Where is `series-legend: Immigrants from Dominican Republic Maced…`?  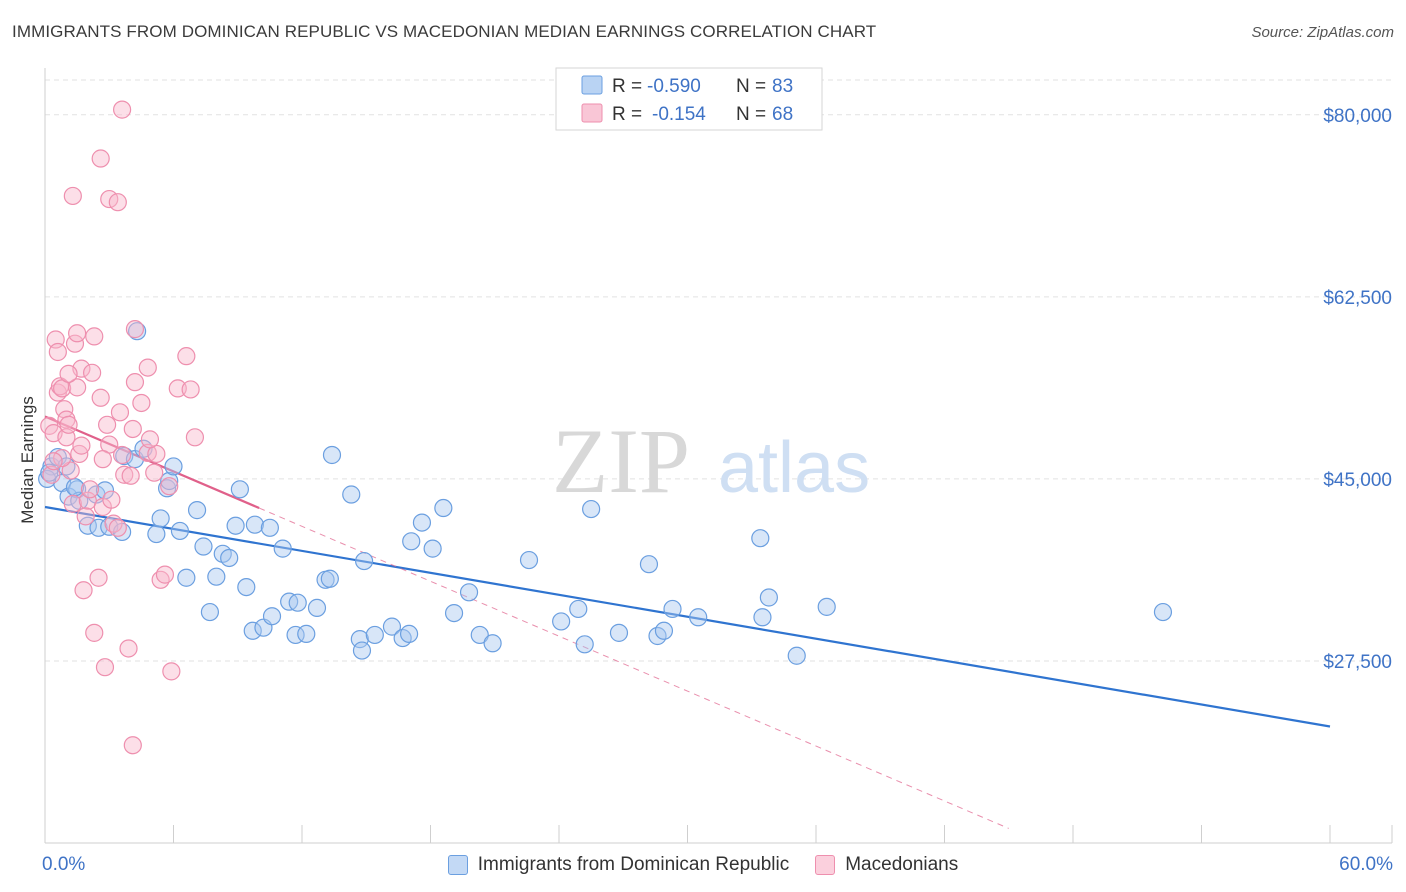
series-legend: Immigrants from Dominican Republic Maced… is located at coordinates (703, 865).